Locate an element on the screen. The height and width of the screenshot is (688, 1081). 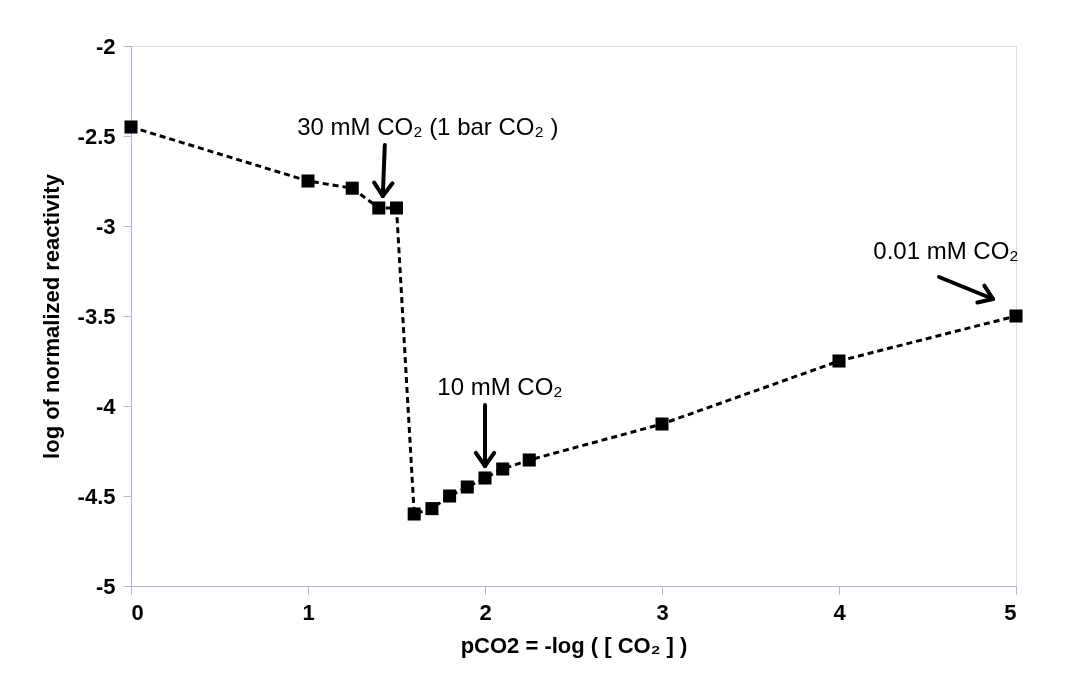
x-tick-label: 0 is located at coordinates (137, 612).